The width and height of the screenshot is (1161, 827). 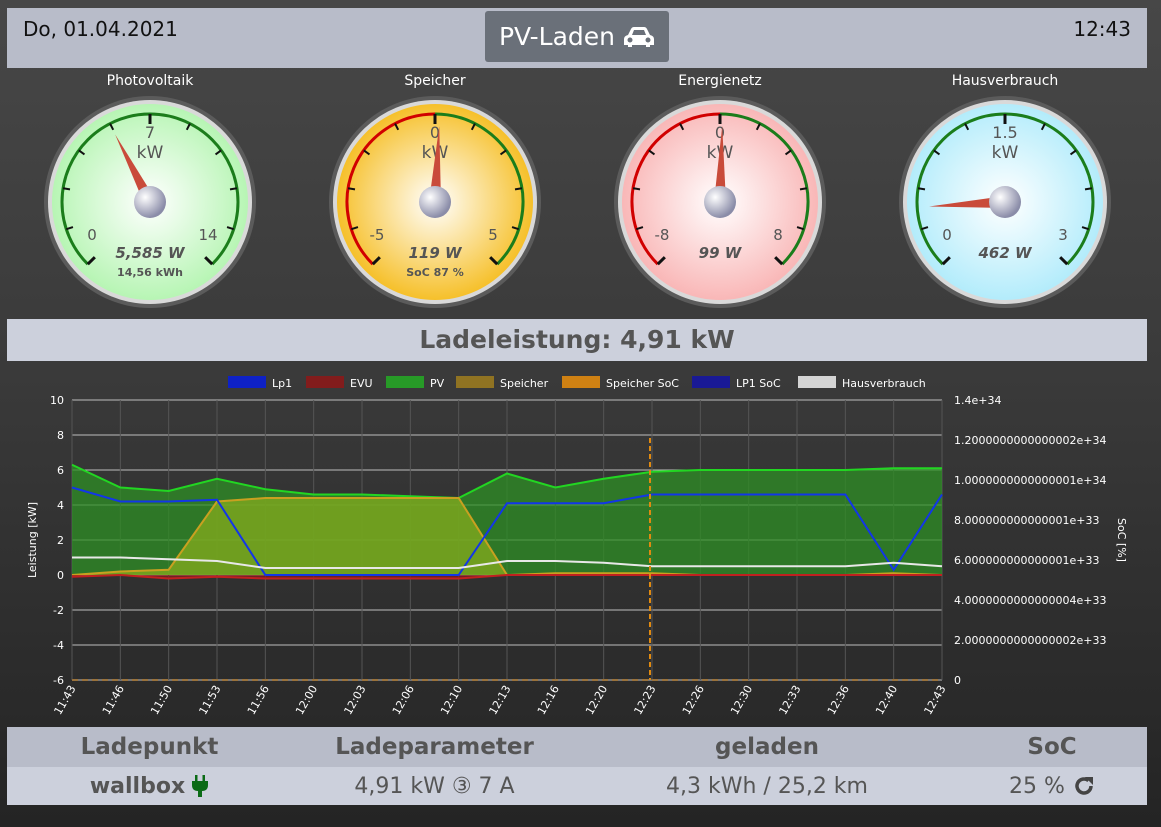 I want to click on header-ladeparameter: Ladeparameter, so click(x=434, y=747).